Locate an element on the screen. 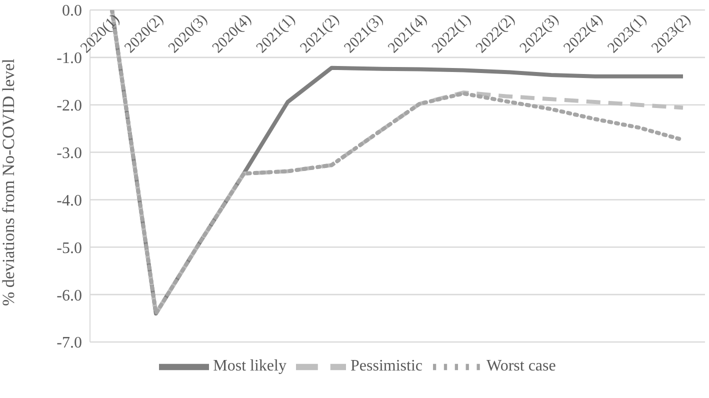  legend-label: Worst case is located at coordinates (521, 366).